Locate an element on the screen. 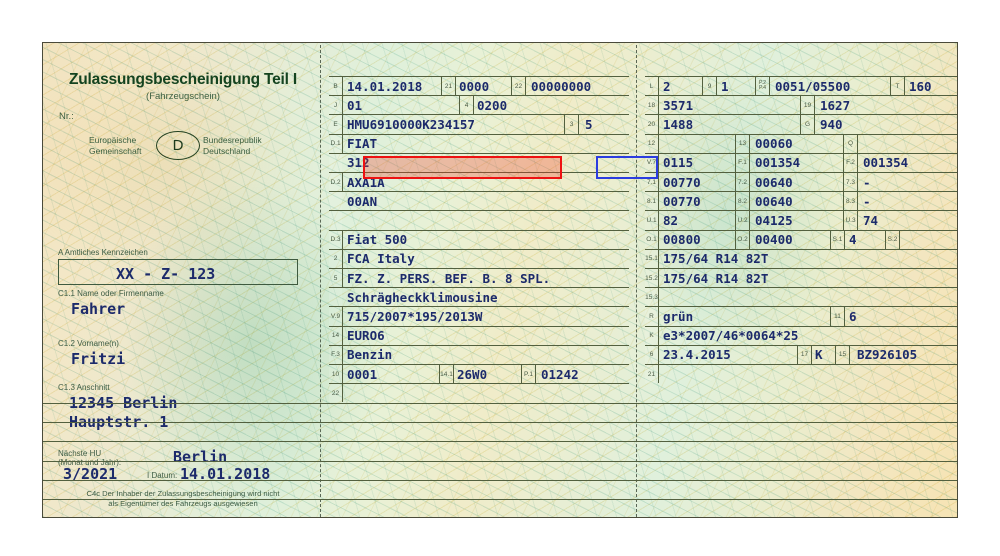 This screenshot has width=1000, height=556. middle-row: 10 0001 14.1 26W0 P.1 01242 is located at coordinates (479, 374).